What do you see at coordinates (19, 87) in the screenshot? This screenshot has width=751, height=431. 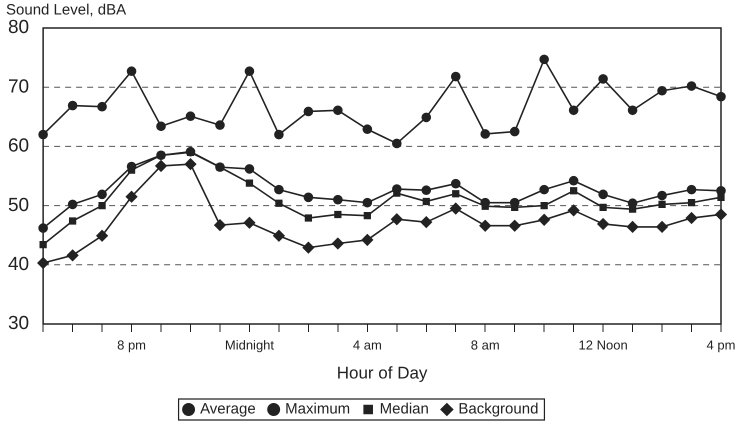 I see `y-tick-label: 70` at bounding box center [19, 87].